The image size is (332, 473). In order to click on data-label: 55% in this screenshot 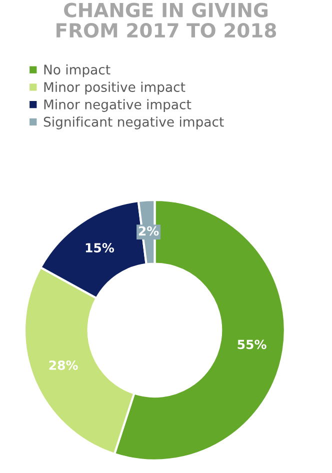, I will do `click(252, 345)`.